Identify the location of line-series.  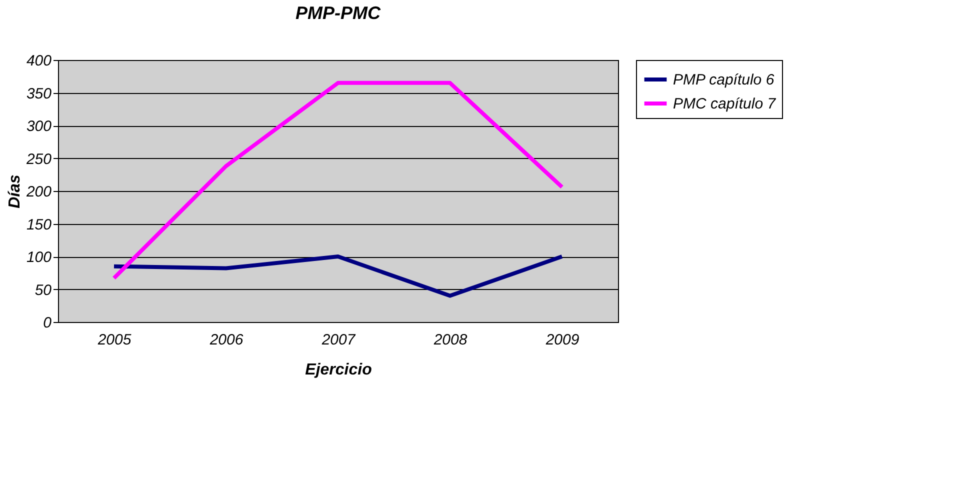
(338, 276).